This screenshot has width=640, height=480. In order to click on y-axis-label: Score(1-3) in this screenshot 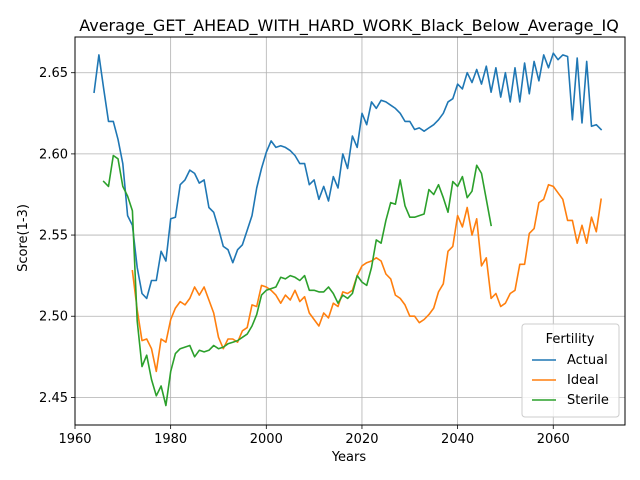, I will do `click(23, 238)`.